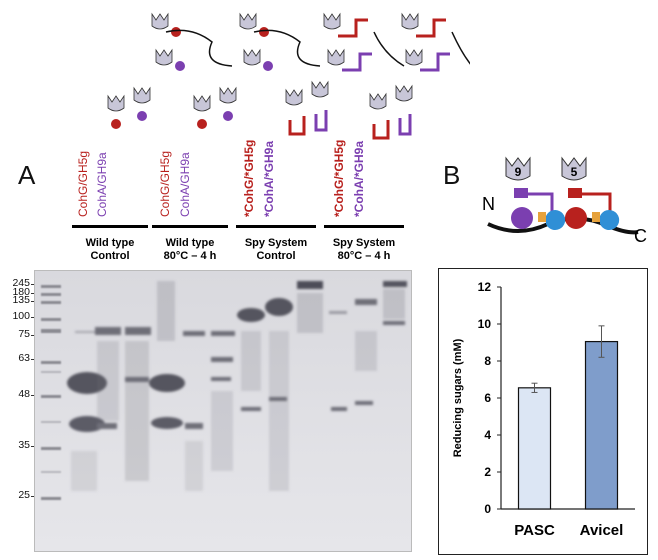 This screenshot has width=658, height=560. I want to click on group-1-line1: Wild type, so click(110, 243).